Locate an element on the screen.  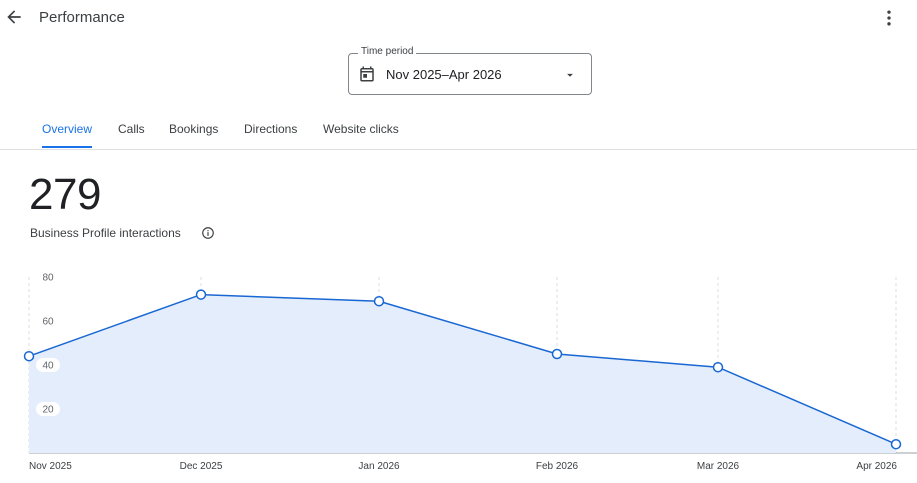
tab-bookings: Bookings is located at coordinates (194, 129).